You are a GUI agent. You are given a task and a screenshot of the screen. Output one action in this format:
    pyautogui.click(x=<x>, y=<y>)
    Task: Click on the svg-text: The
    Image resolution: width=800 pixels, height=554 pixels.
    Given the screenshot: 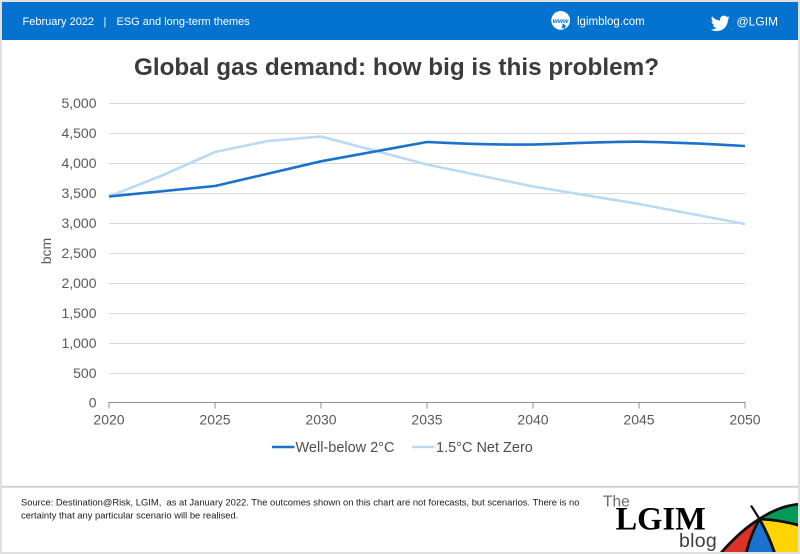 What is the action you would take?
    pyautogui.click(x=616, y=502)
    